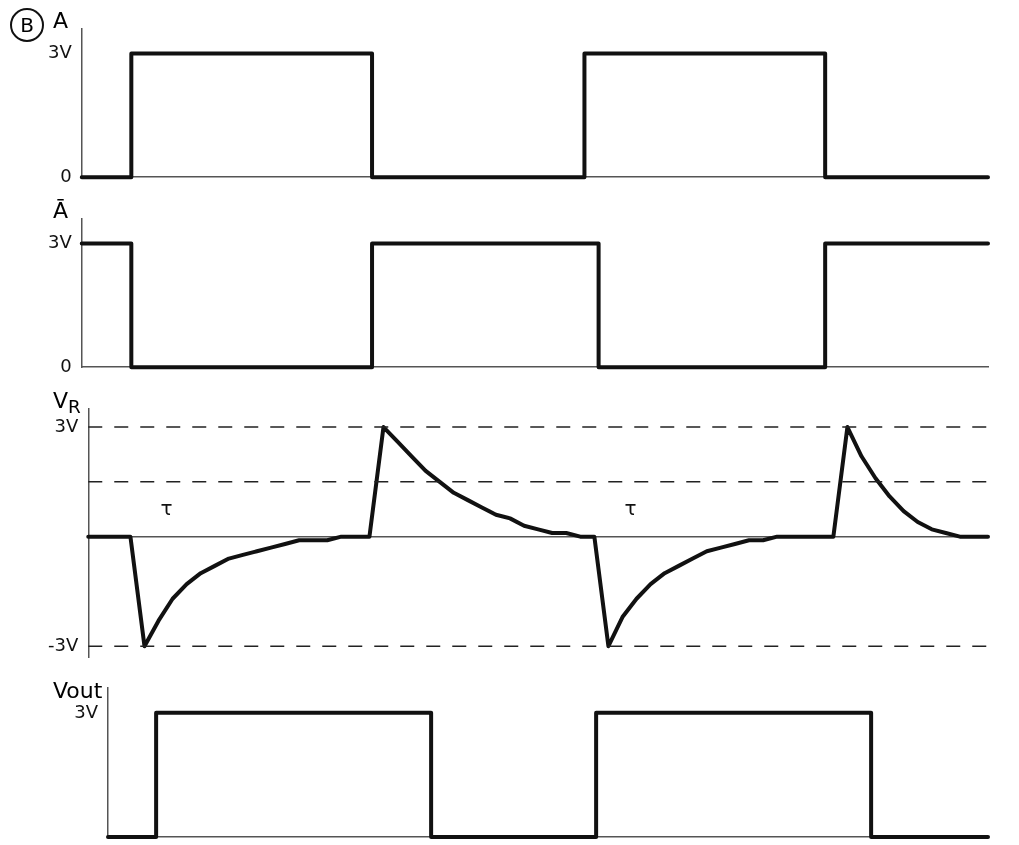 This screenshot has width=1019, height=845. Describe the element at coordinates (63, 644) in the screenshot. I see `y-tick-label: -3V` at that location.